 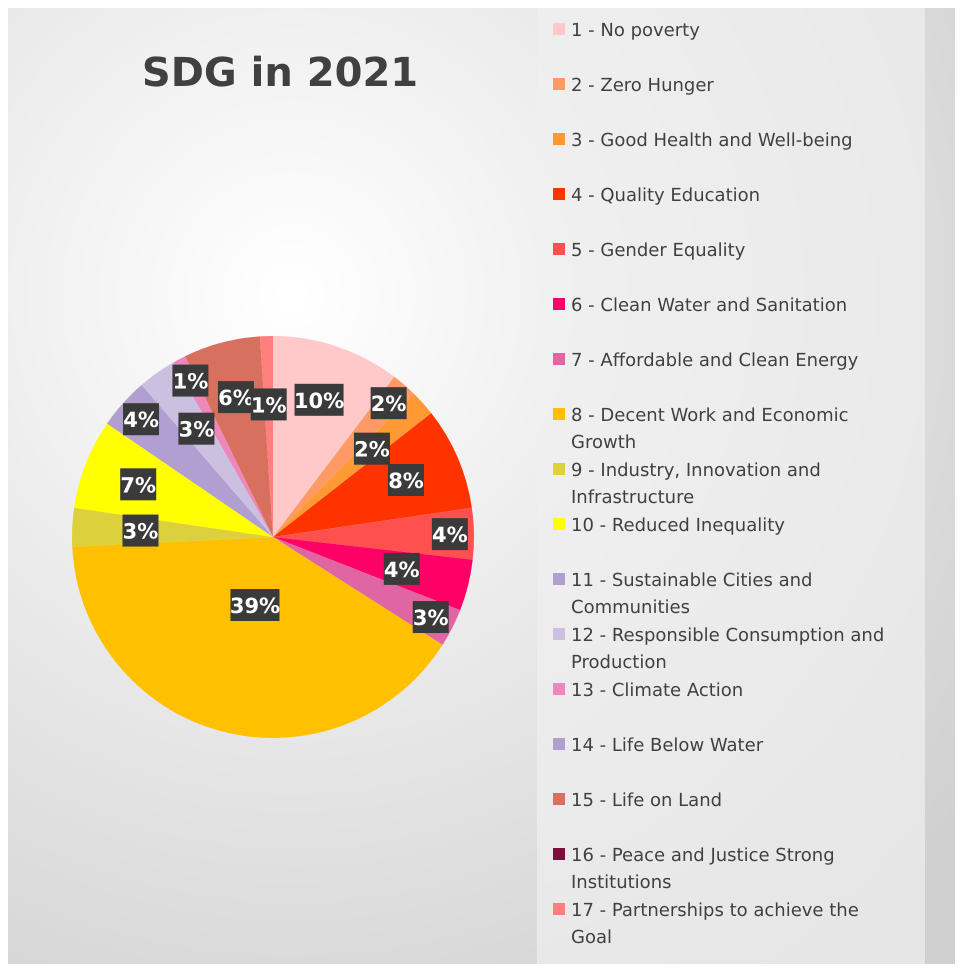 What do you see at coordinates (667, 745) in the screenshot?
I see `legend-label: 14 - Life Below Water` at bounding box center [667, 745].